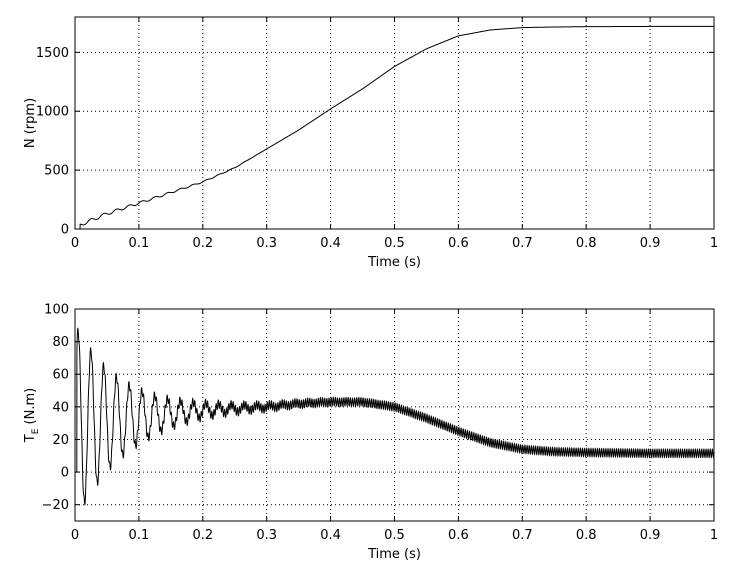  I want to click on y-tick-label: 80, so click(60, 342).